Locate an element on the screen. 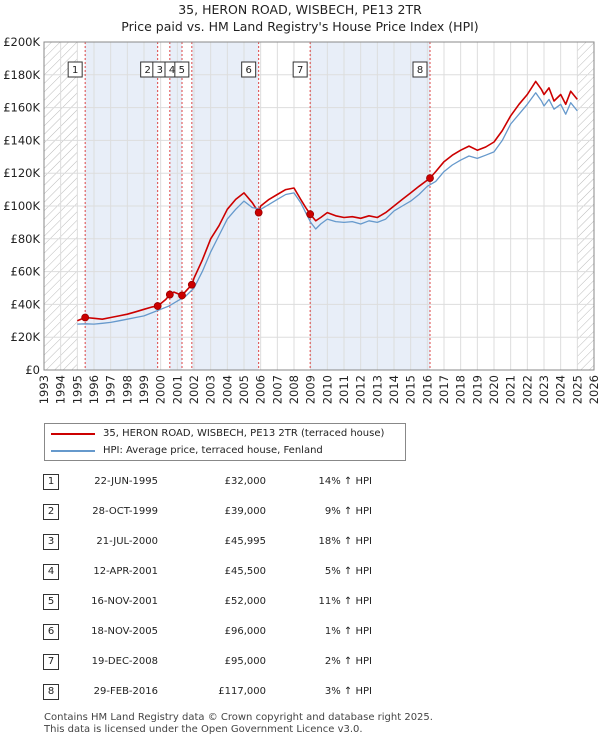 This screenshot has width=600, height=740. sale-label-text: 6 is located at coordinates (248, 70).